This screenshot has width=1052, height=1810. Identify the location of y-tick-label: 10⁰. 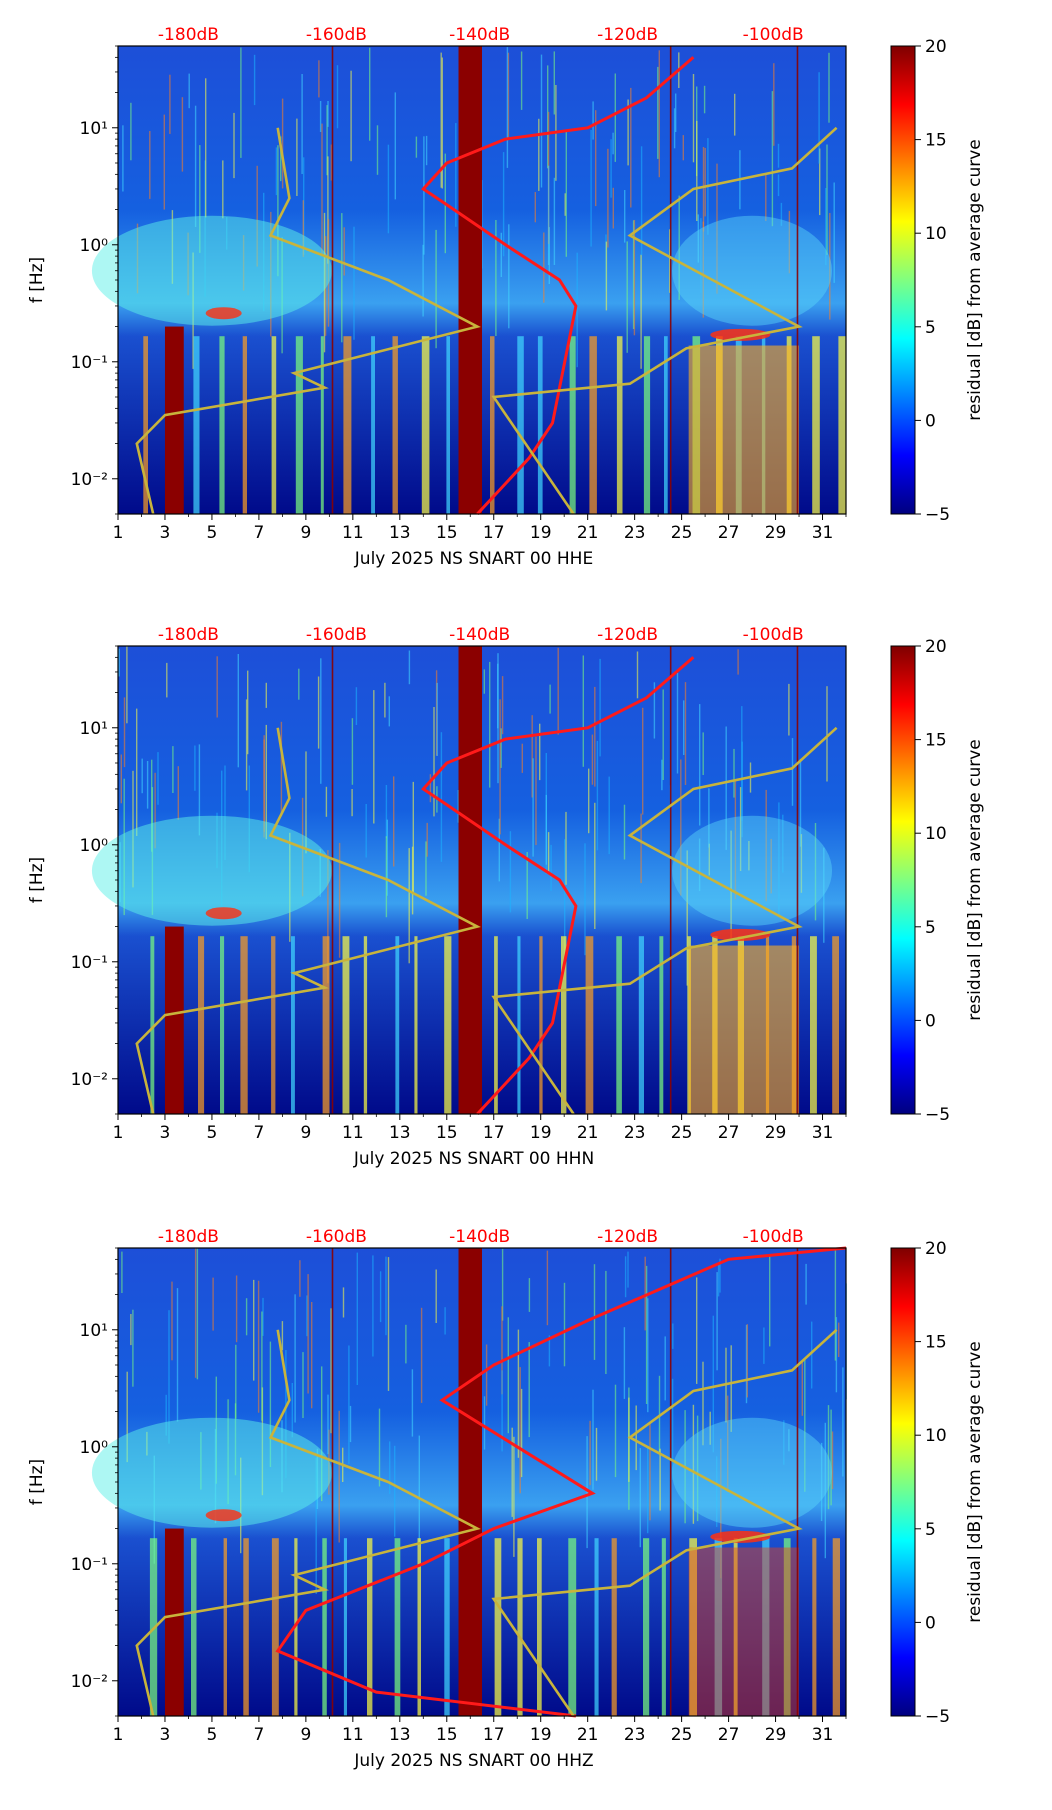
(94, 246).